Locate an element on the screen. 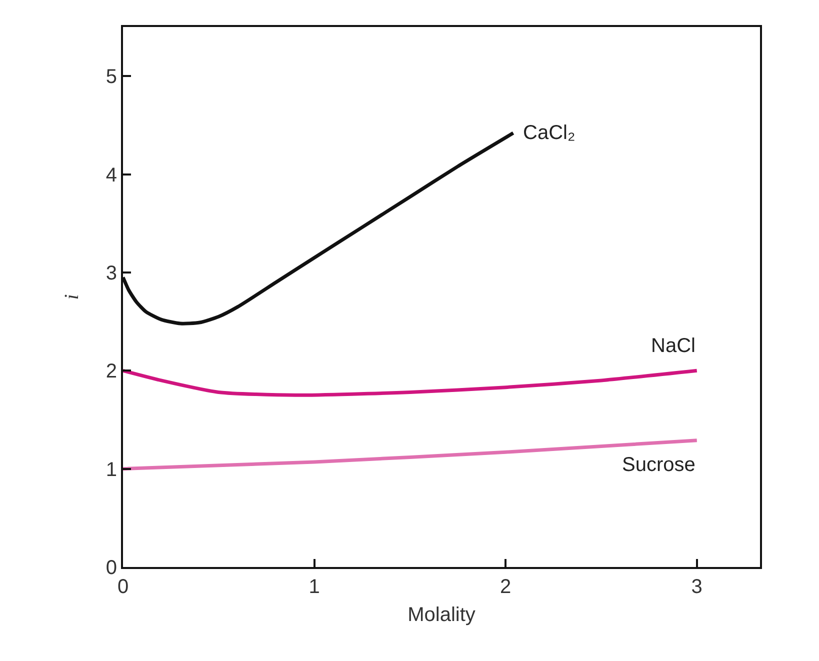 This screenshot has width=819, height=661. x-axis-title: Molality is located at coordinates (442, 615).